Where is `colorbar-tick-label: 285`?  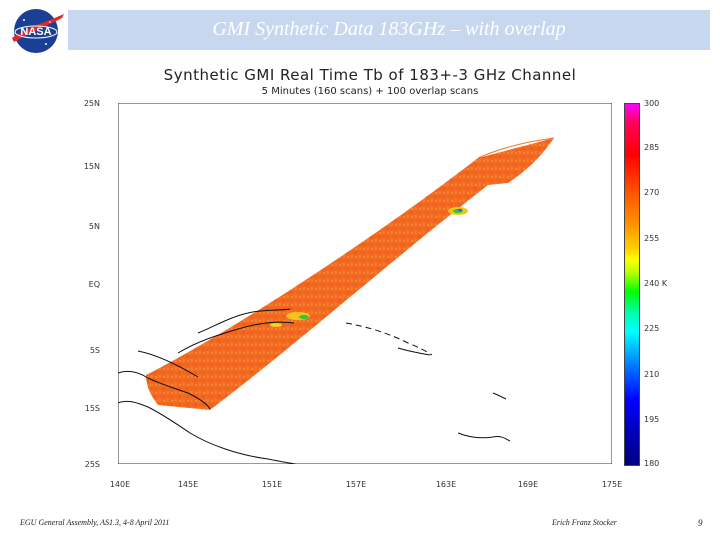 colorbar-tick-label: 285 is located at coordinates (652, 147).